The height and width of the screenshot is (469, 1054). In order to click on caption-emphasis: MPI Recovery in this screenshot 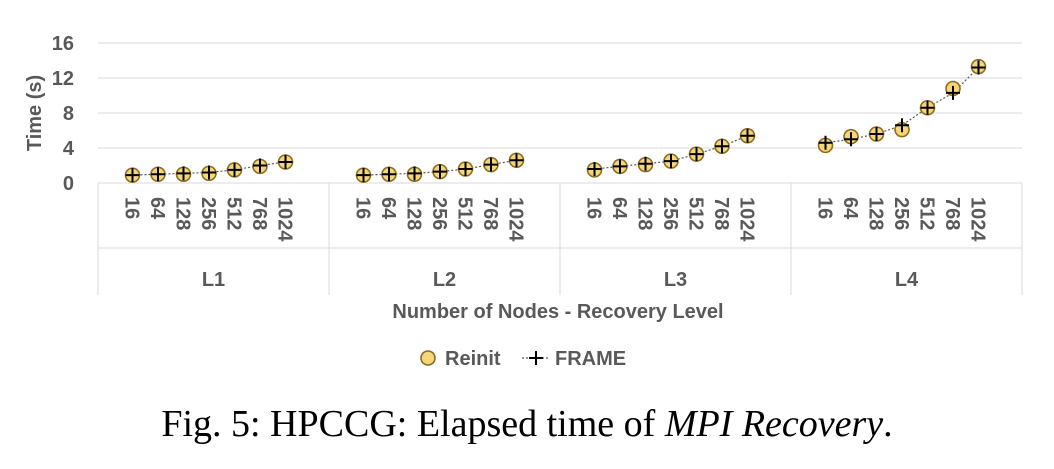, I will do `click(774, 424)`.